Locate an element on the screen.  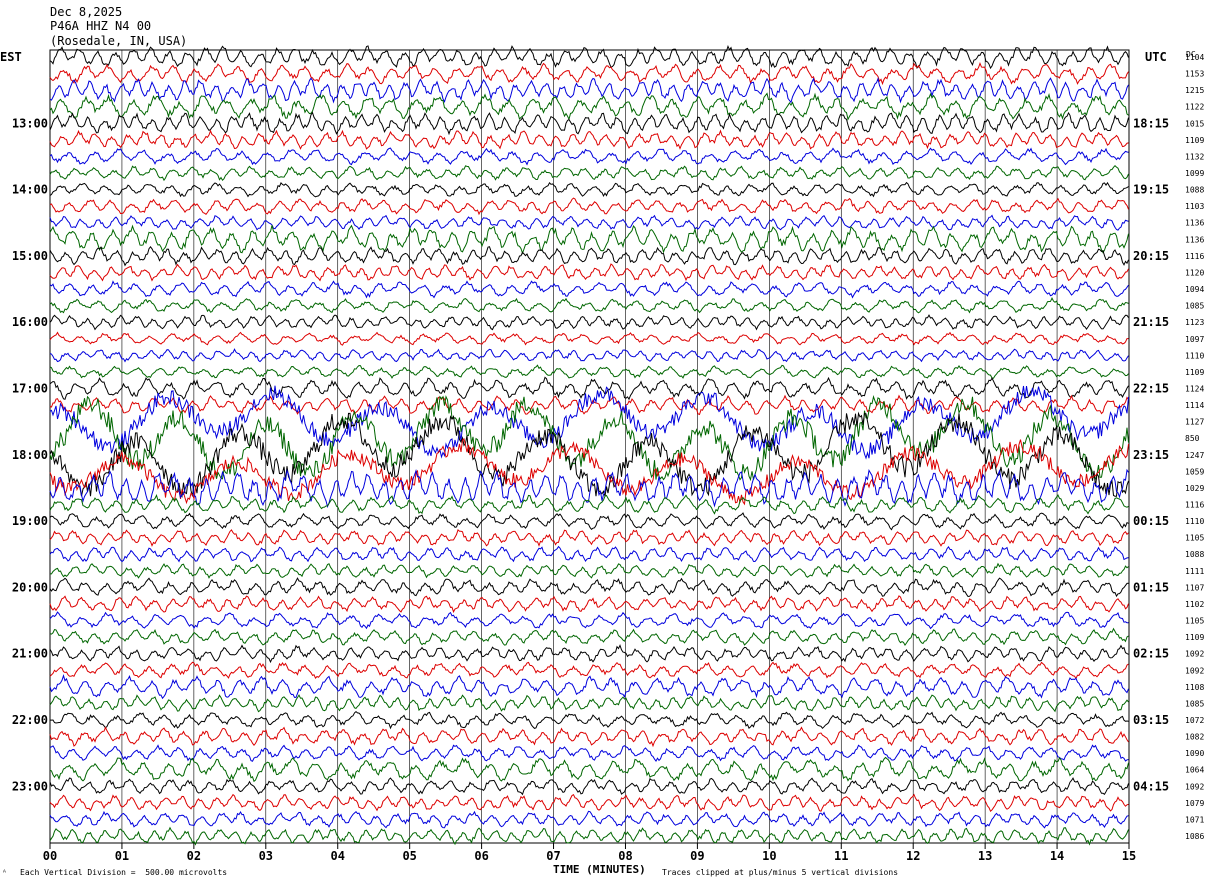
dc-offset-value: 1059 is located at coordinates (1194, 471).